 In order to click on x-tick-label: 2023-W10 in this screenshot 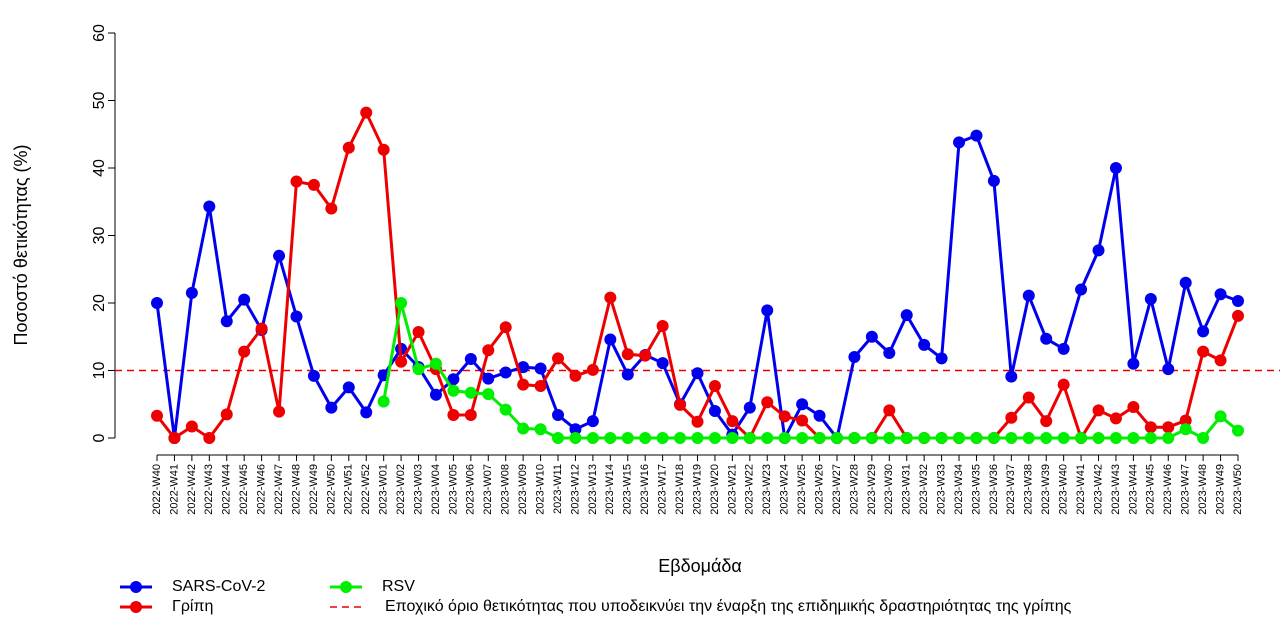, I will do `click(540, 489)`.